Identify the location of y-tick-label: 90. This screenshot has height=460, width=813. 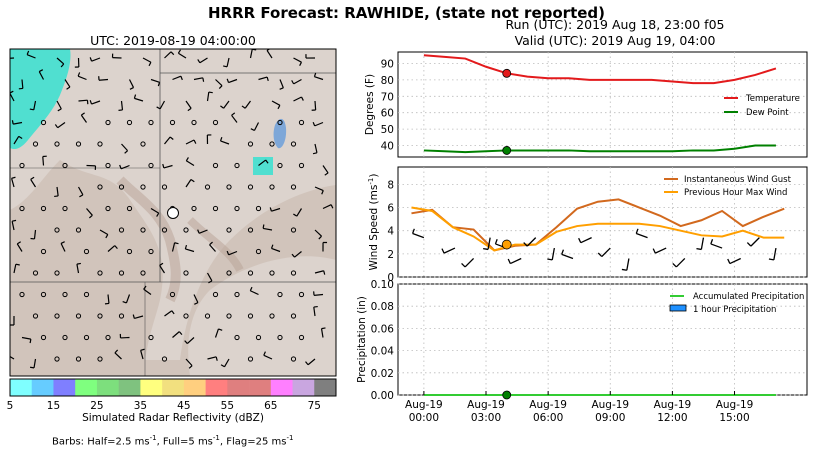
(387, 64).